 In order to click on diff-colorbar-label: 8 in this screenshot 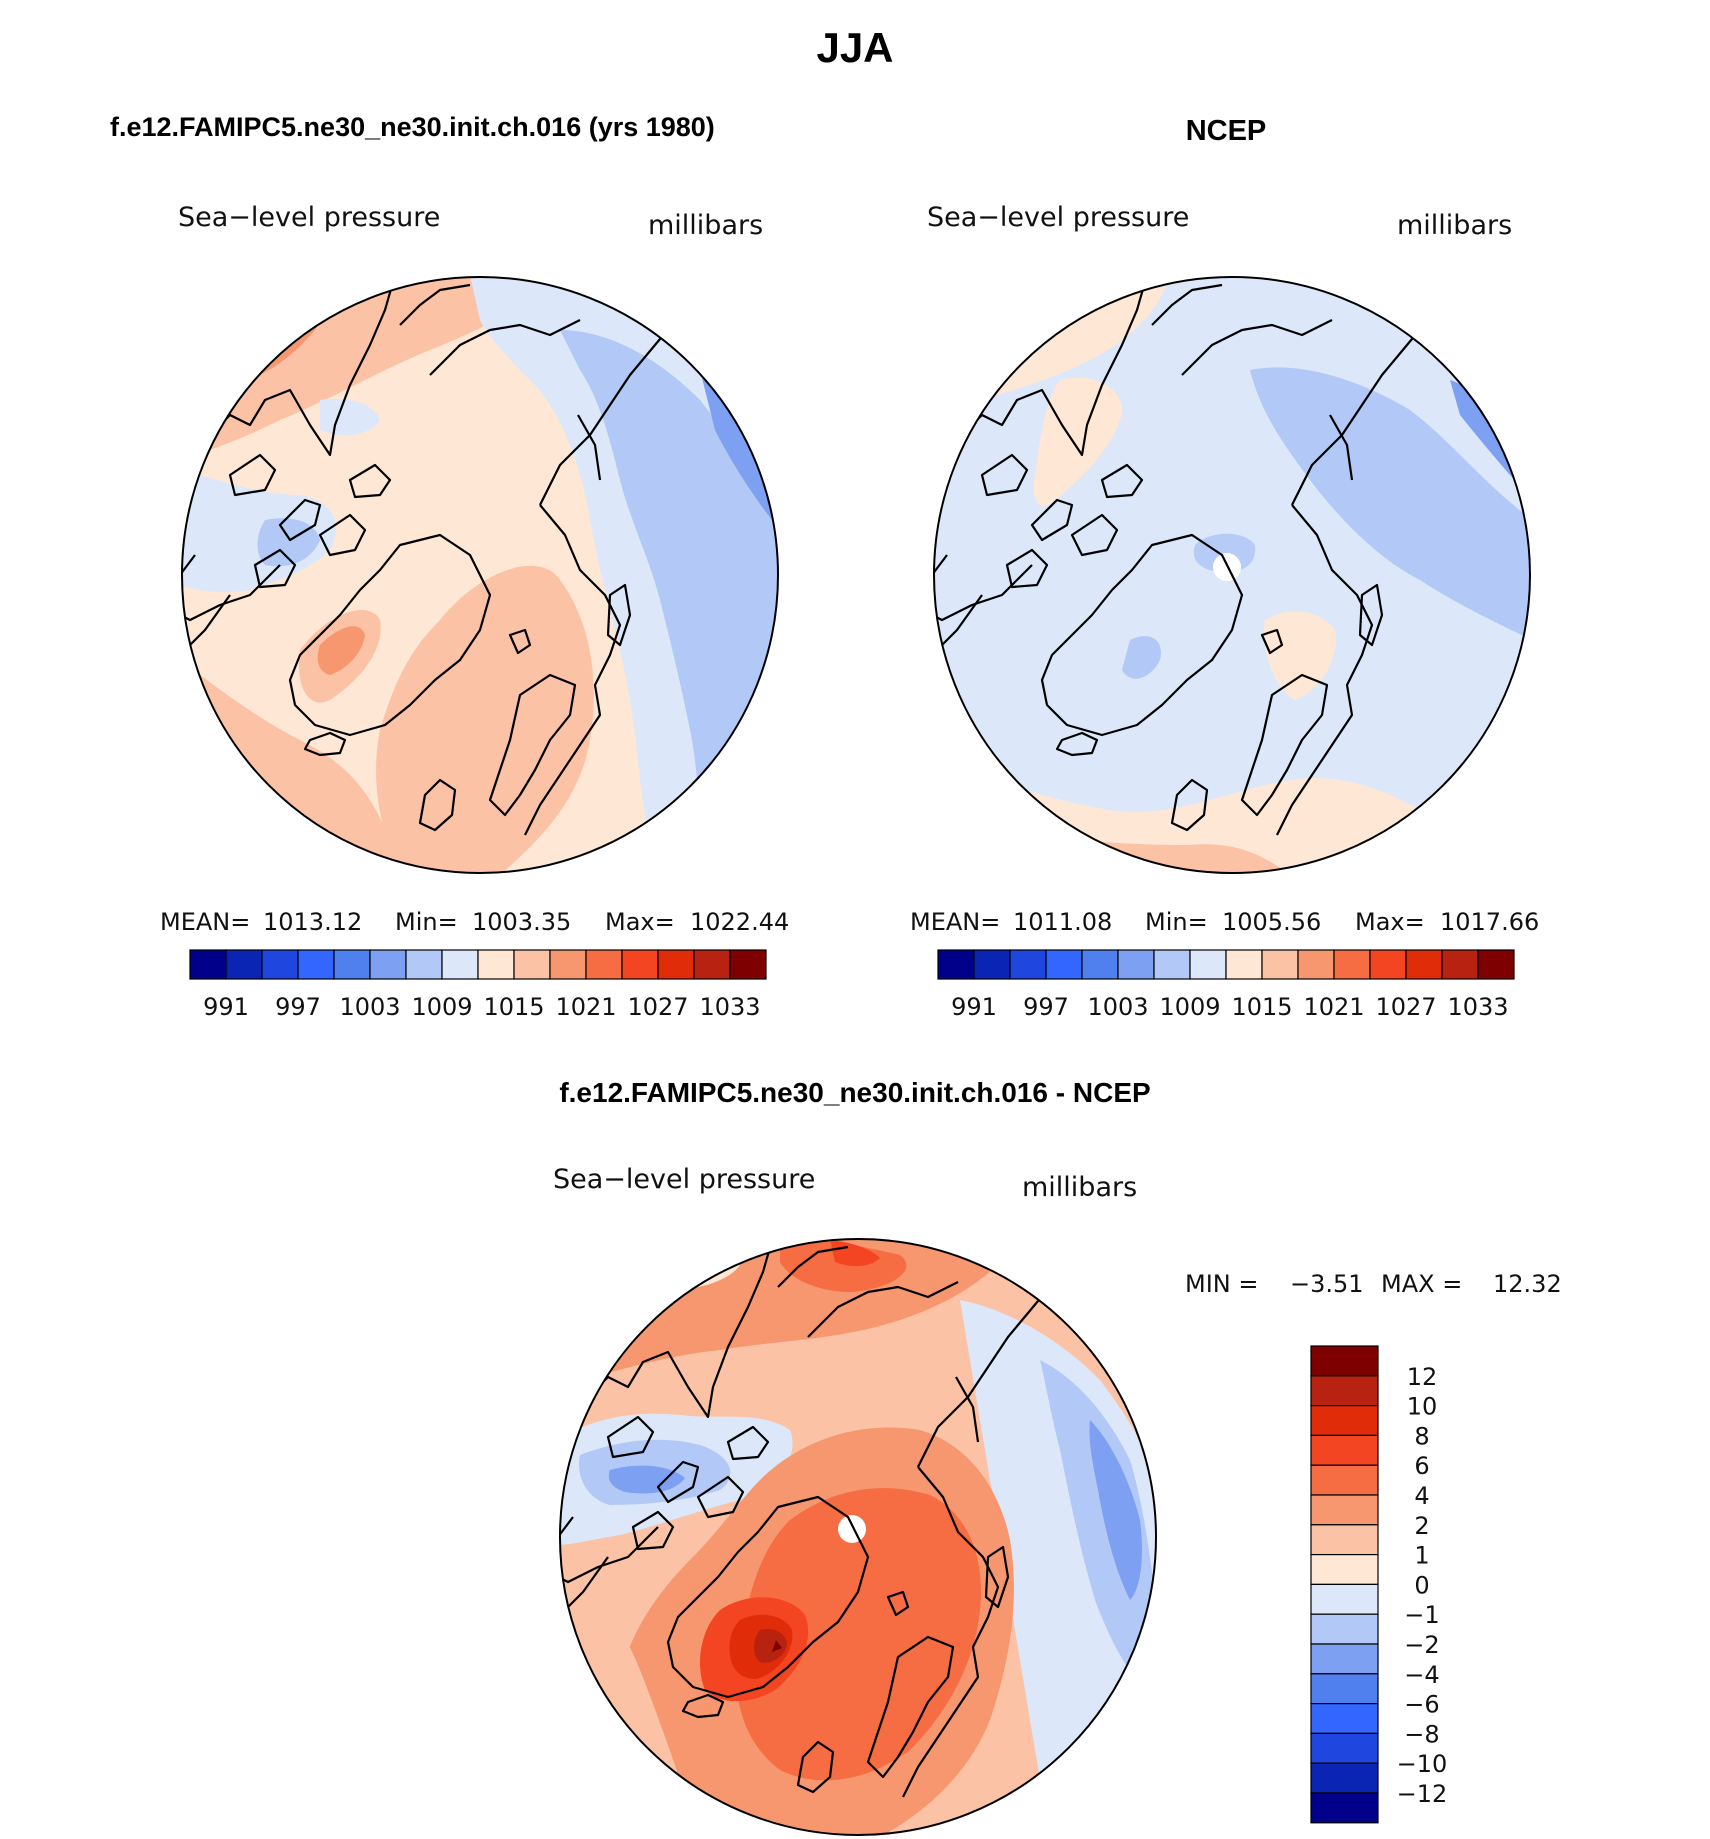, I will do `click(1421, 1436)`.